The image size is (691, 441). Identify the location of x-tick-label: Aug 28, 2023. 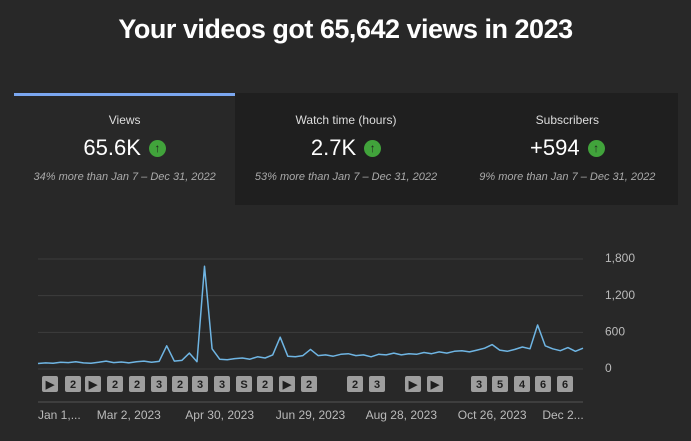
(402, 415).